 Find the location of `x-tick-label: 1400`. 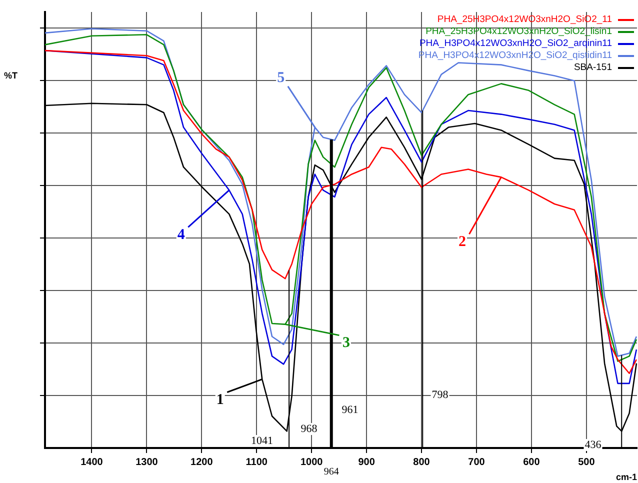

x-tick-label: 1400 is located at coordinates (92, 462).